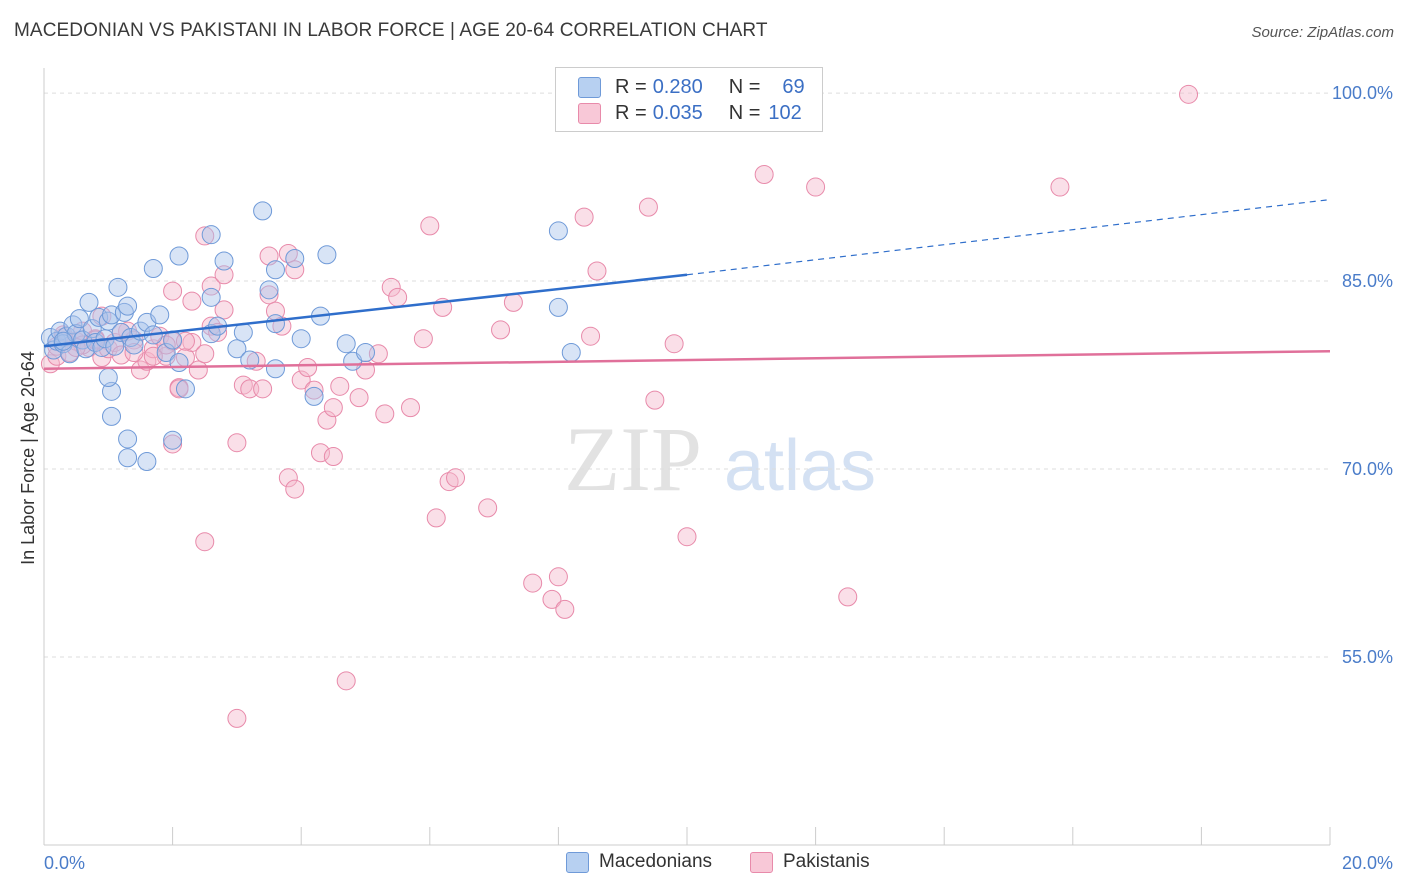 The height and width of the screenshot is (892, 1406). I want to click on macedonians-trend-extension, so click(1008, 237).